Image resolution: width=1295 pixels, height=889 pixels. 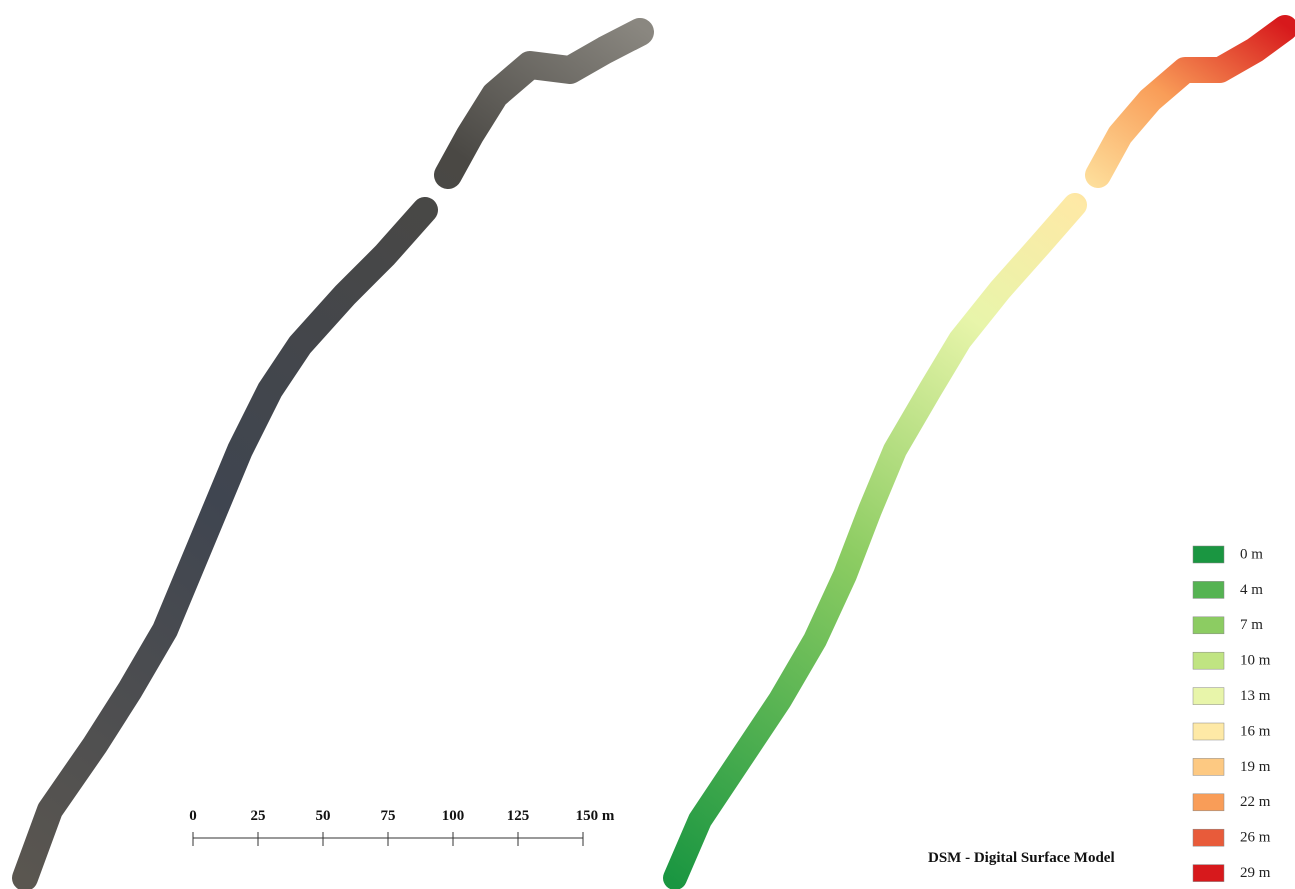 What do you see at coordinates (1255, 661) in the screenshot?
I see `legend-label: 10 m` at bounding box center [1255, 661].